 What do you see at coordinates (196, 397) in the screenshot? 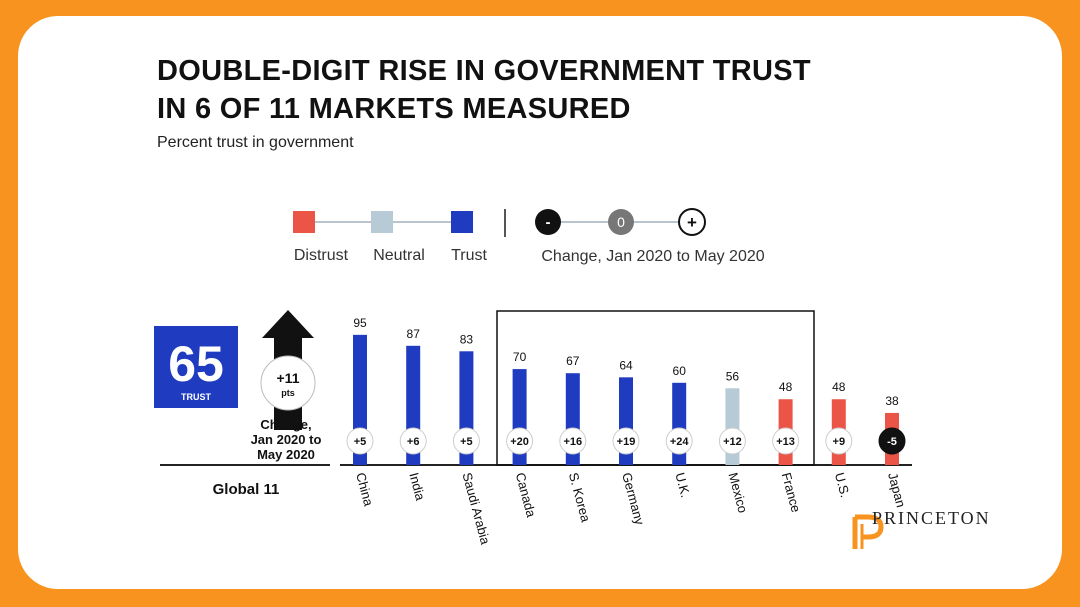
I see `global-trust-label: TRUST` at bounding box center [196, 397].